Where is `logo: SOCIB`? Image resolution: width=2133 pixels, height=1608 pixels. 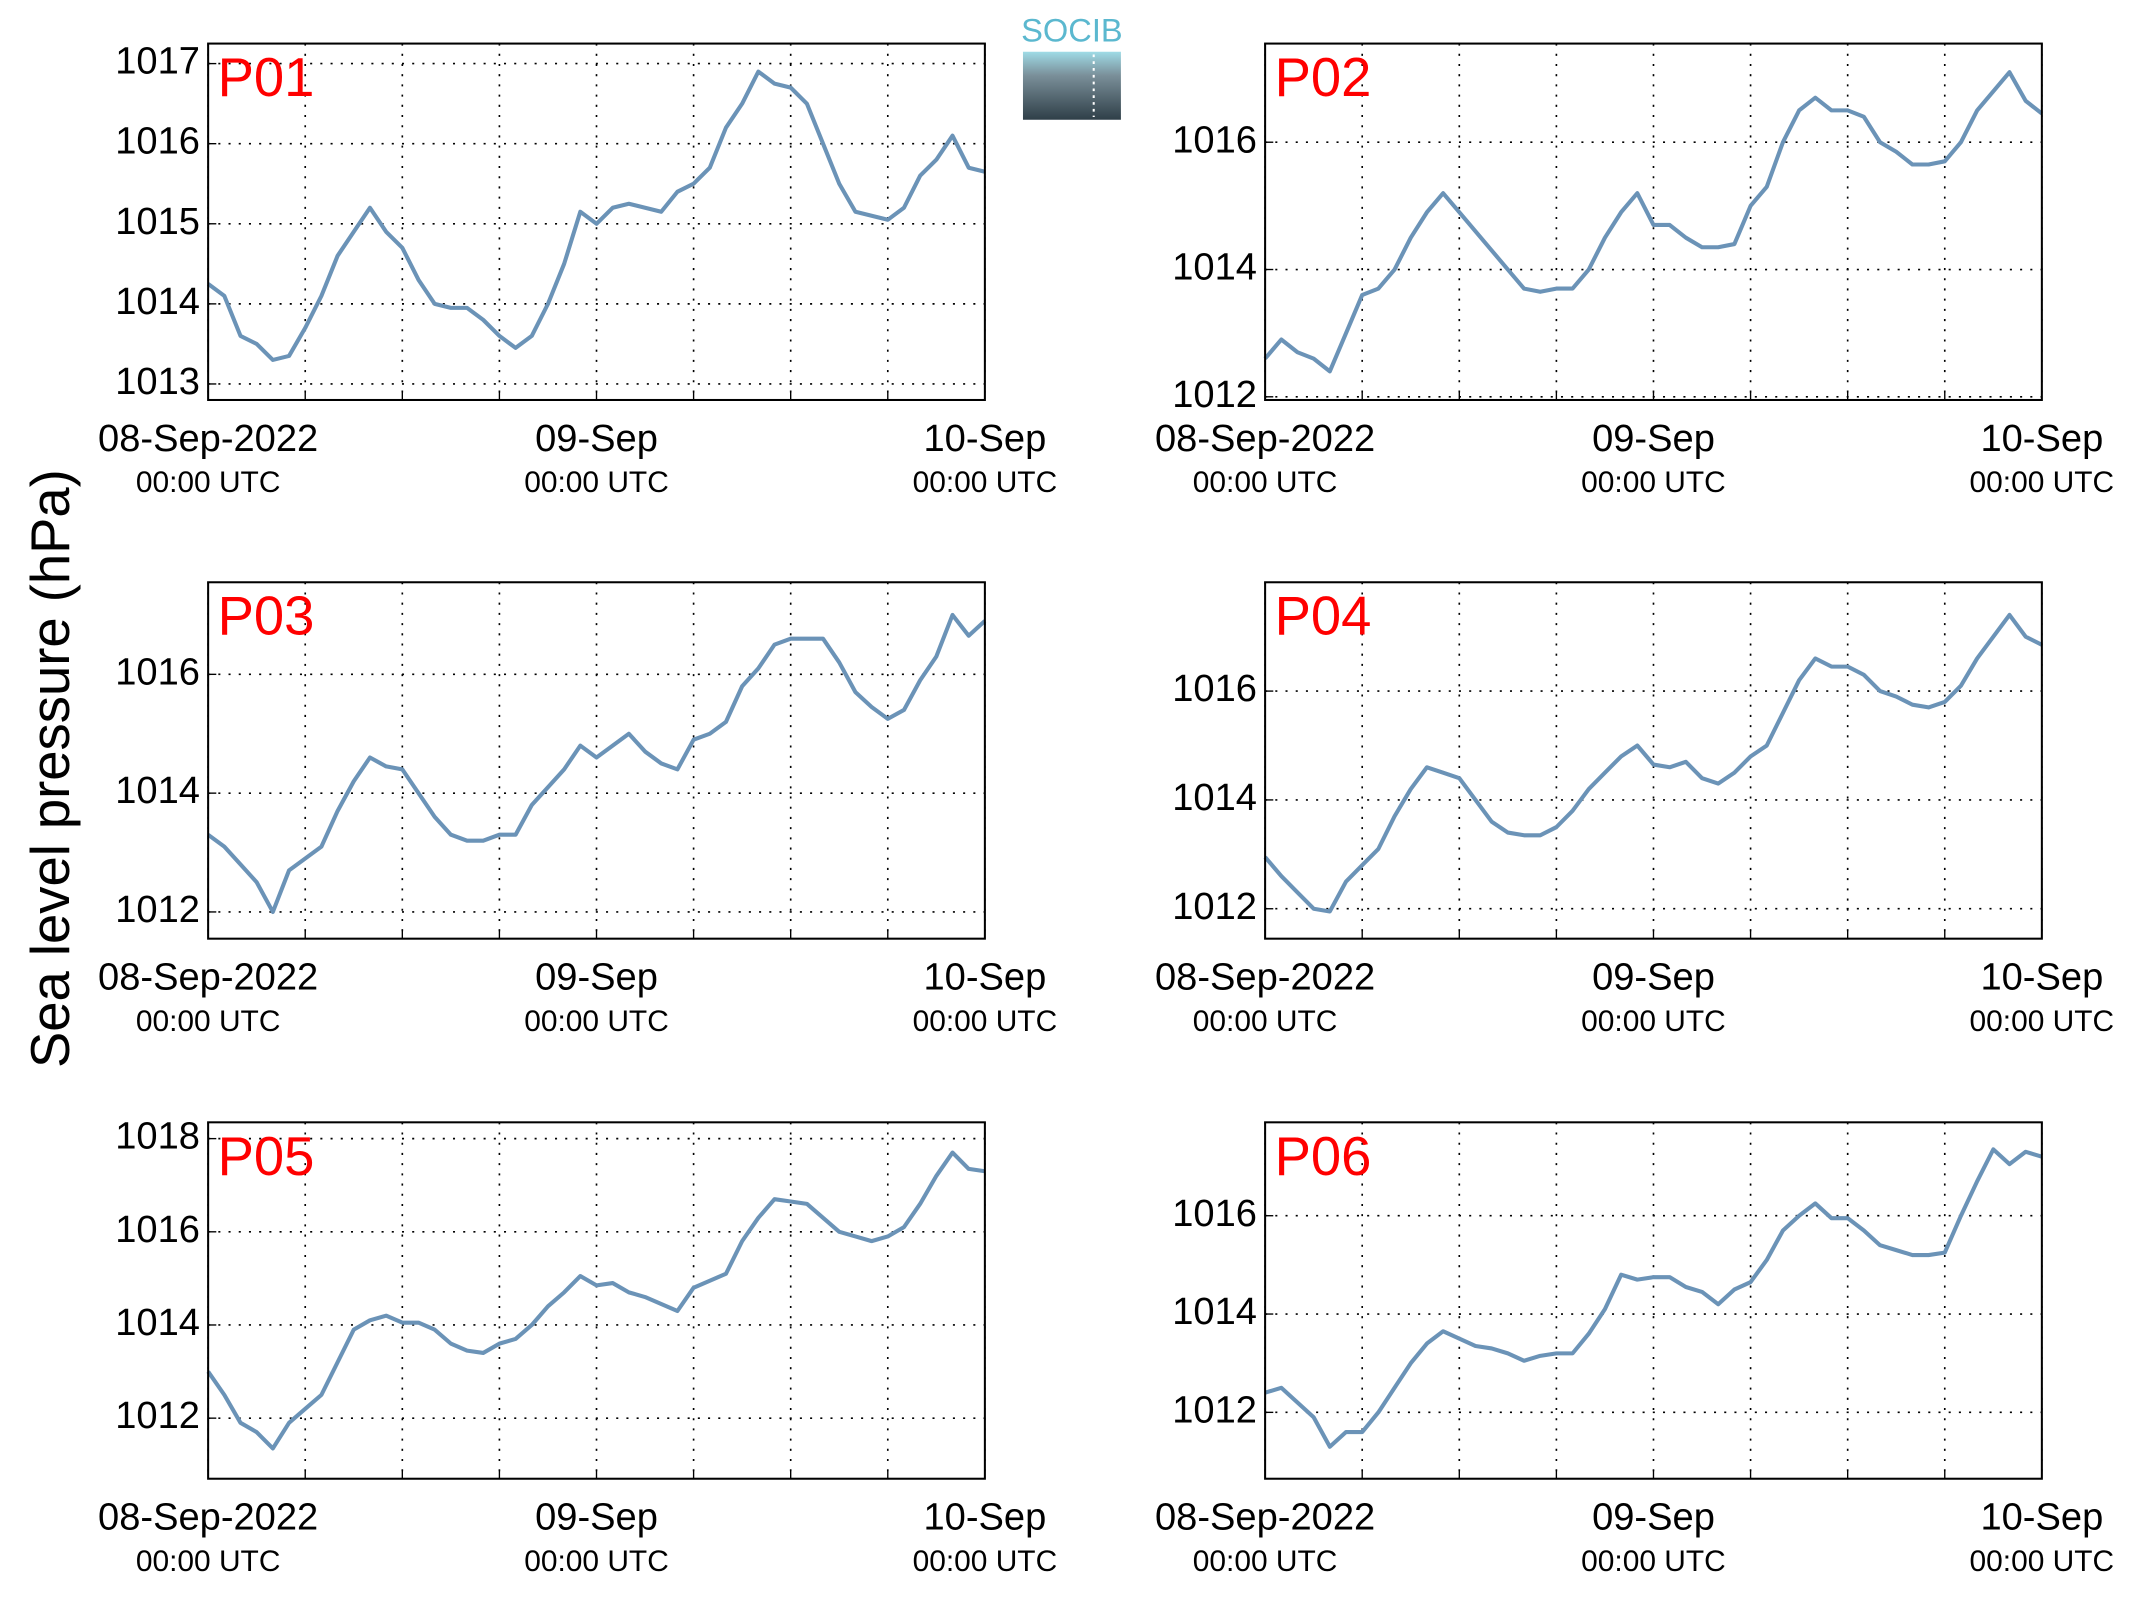 logo: SOCIB is located at coordinates (1072, 65).